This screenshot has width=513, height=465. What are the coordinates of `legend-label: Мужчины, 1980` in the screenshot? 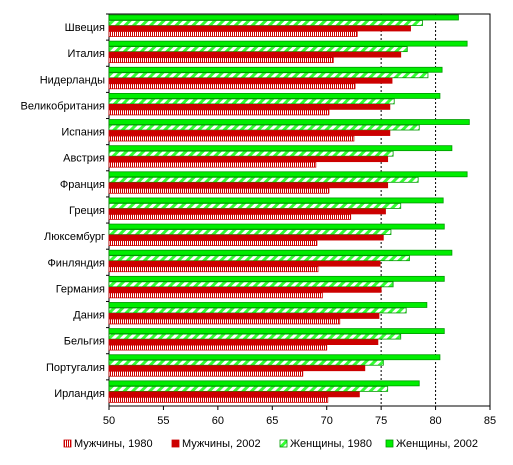 It's located at (113, 444).